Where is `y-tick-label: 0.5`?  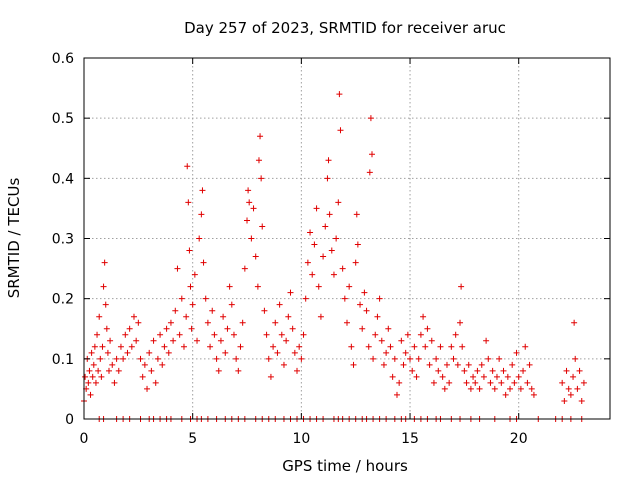 y-tick-label: 0.5 is located at coordinates (63, 119).